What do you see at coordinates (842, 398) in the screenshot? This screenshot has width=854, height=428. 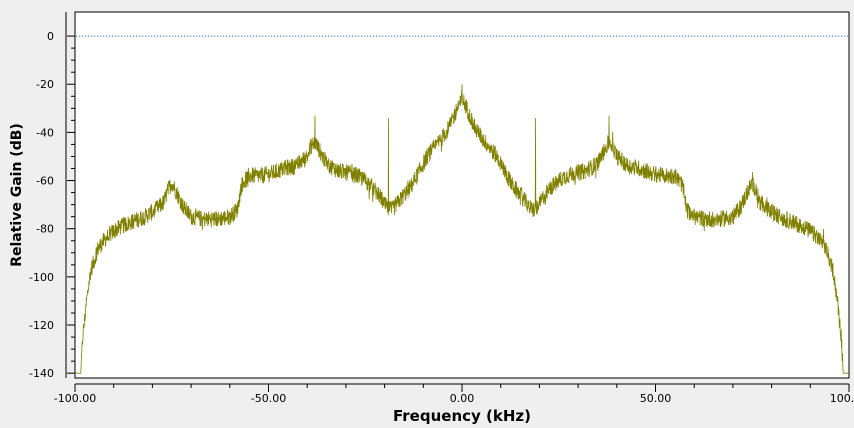 I see `x-tick-label: 100.00` at bounding box center [842, 398].